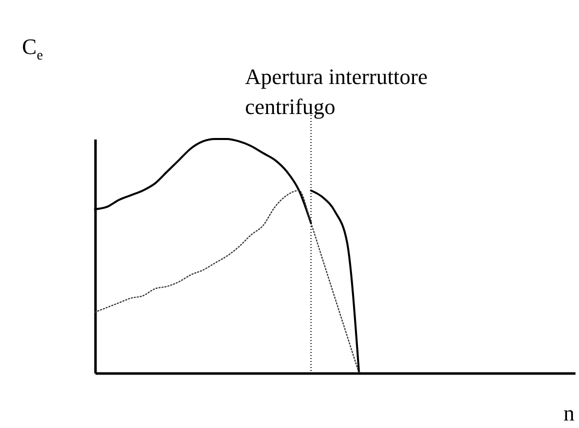  What do you see at coordinates (336, 91) in the screenshot?
I see `text: Apertura interruttore centrifugo` at bounding box center [336, 91].